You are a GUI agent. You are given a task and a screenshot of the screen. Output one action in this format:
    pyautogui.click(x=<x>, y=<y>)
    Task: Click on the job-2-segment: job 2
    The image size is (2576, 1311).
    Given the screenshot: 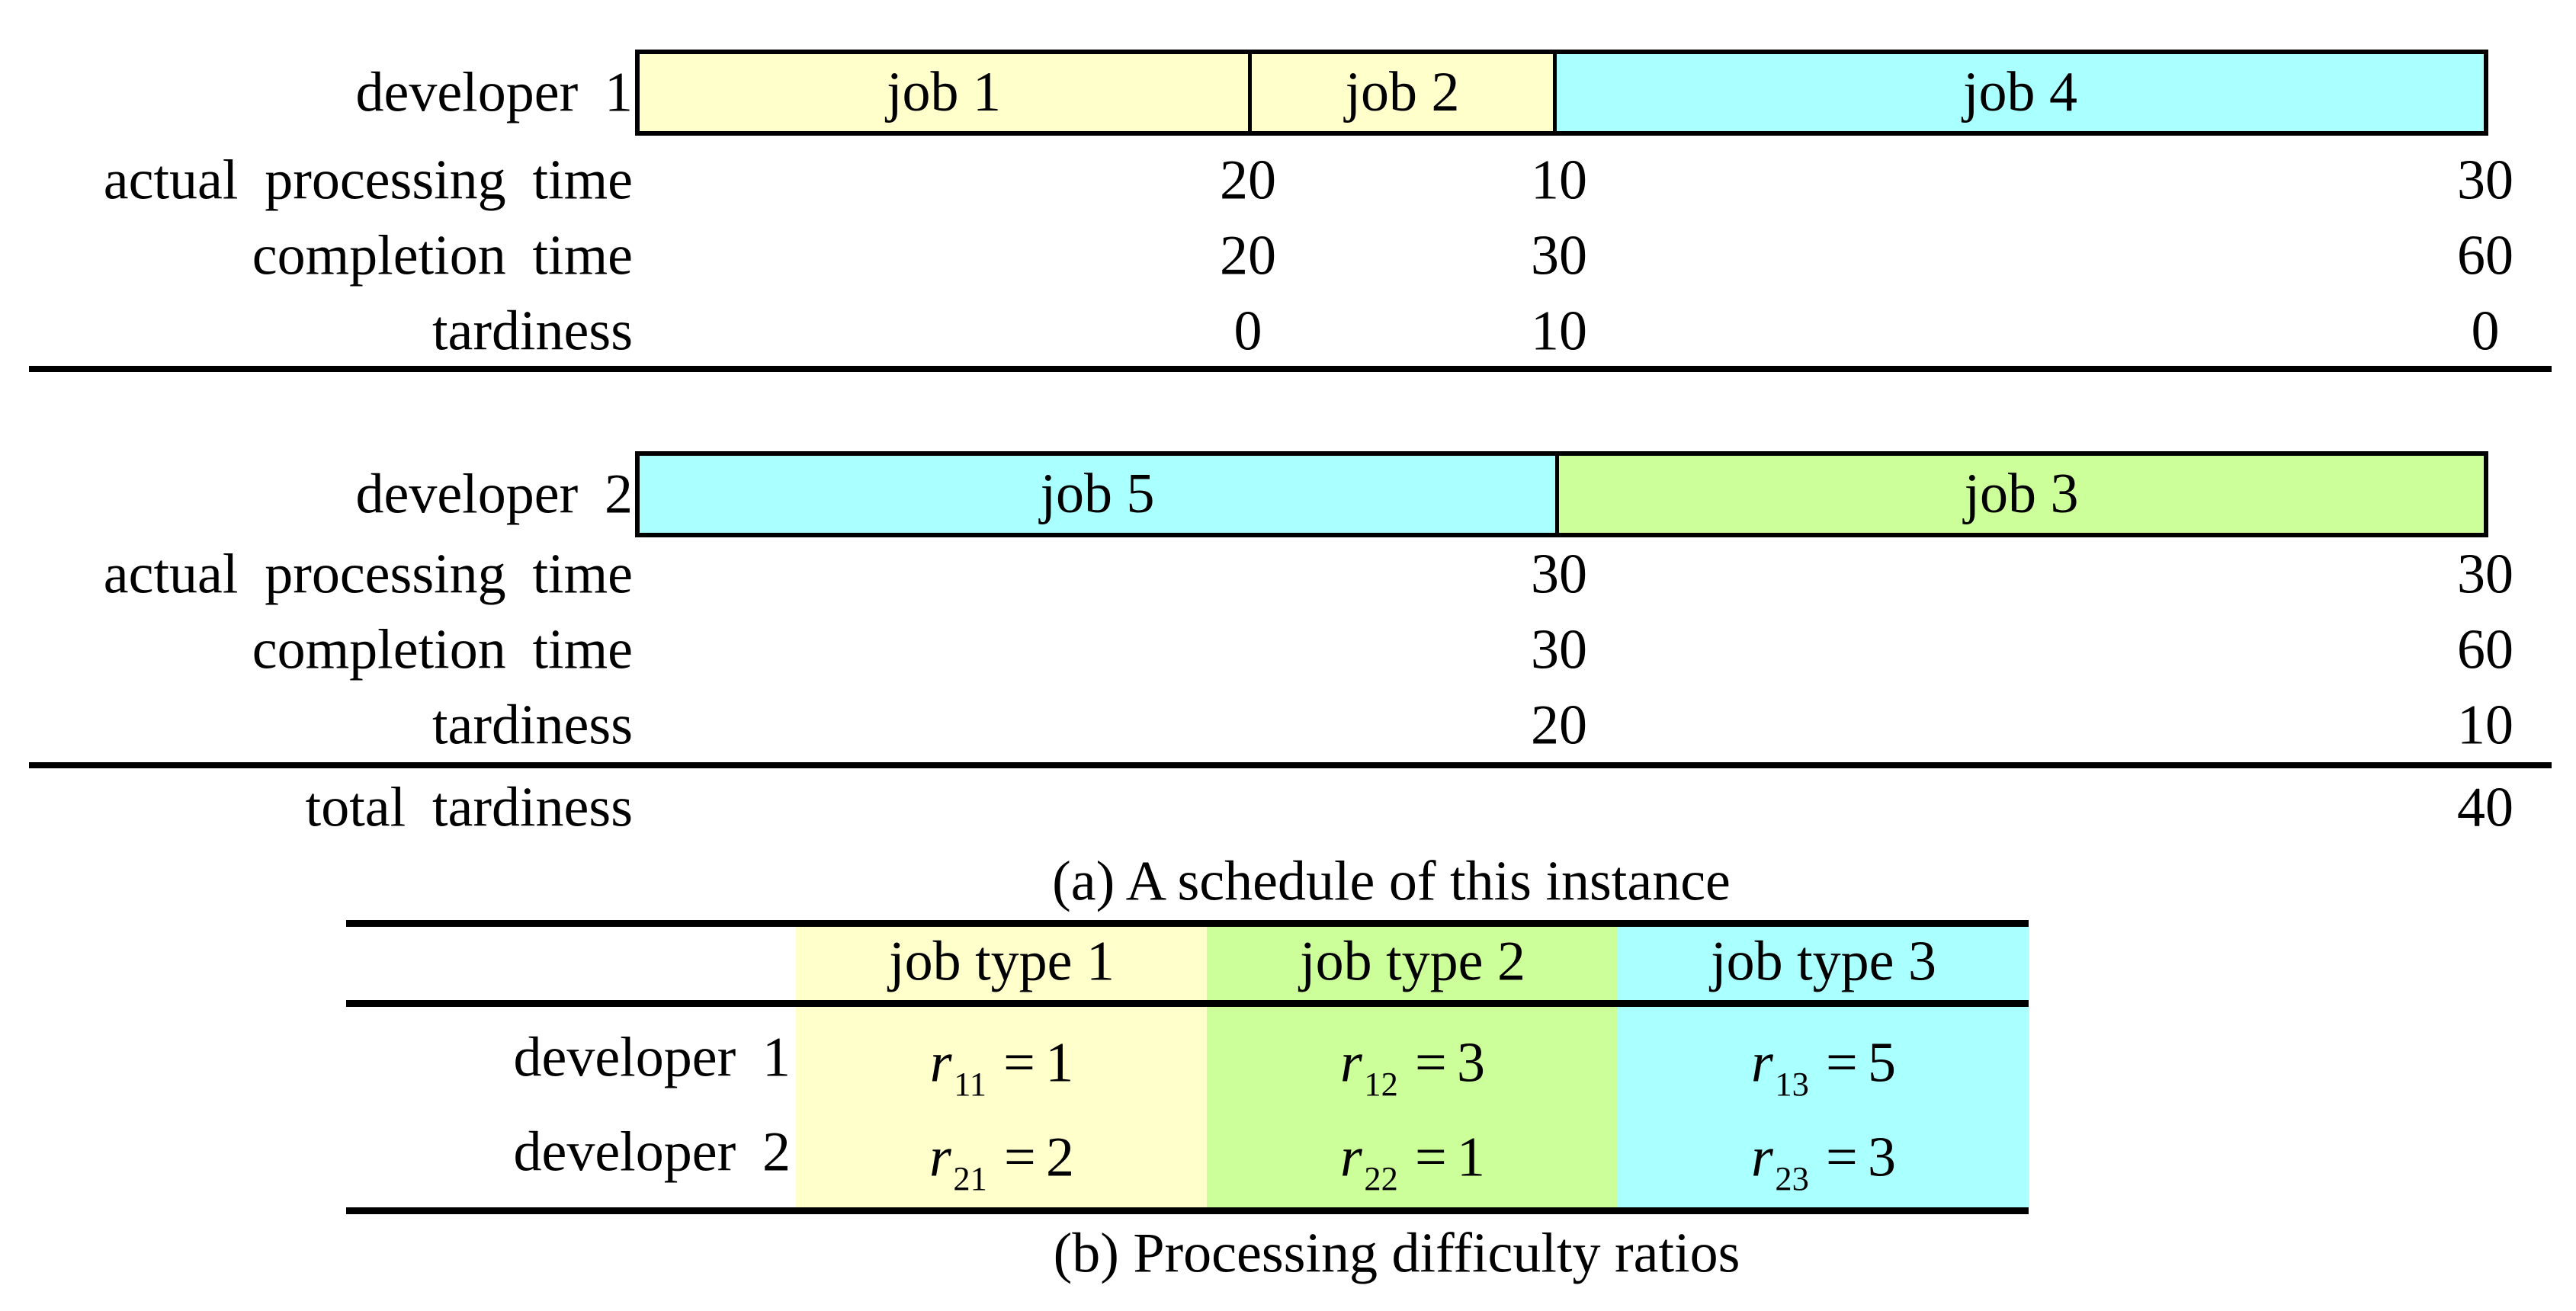 What is the action you would take?
    pyautogui.click(x=1400, y=92)
    